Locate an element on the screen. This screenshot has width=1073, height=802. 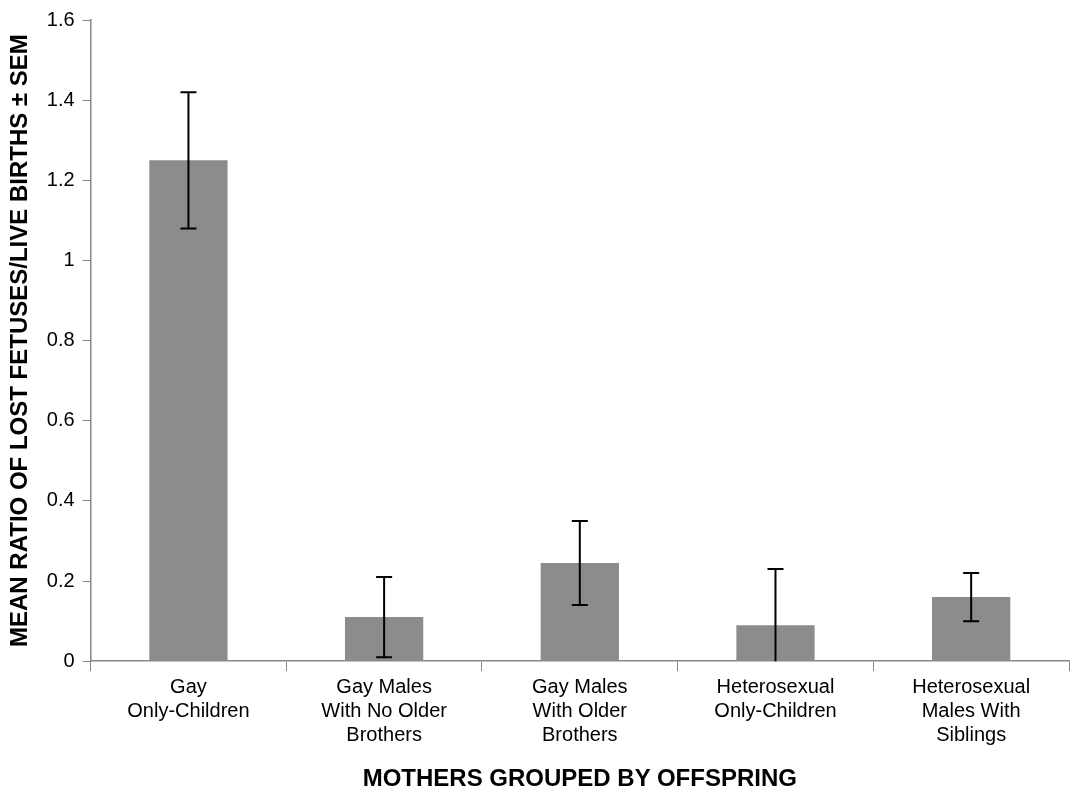
y-tick-label: 1.2 is located at coordinates (60, 178).